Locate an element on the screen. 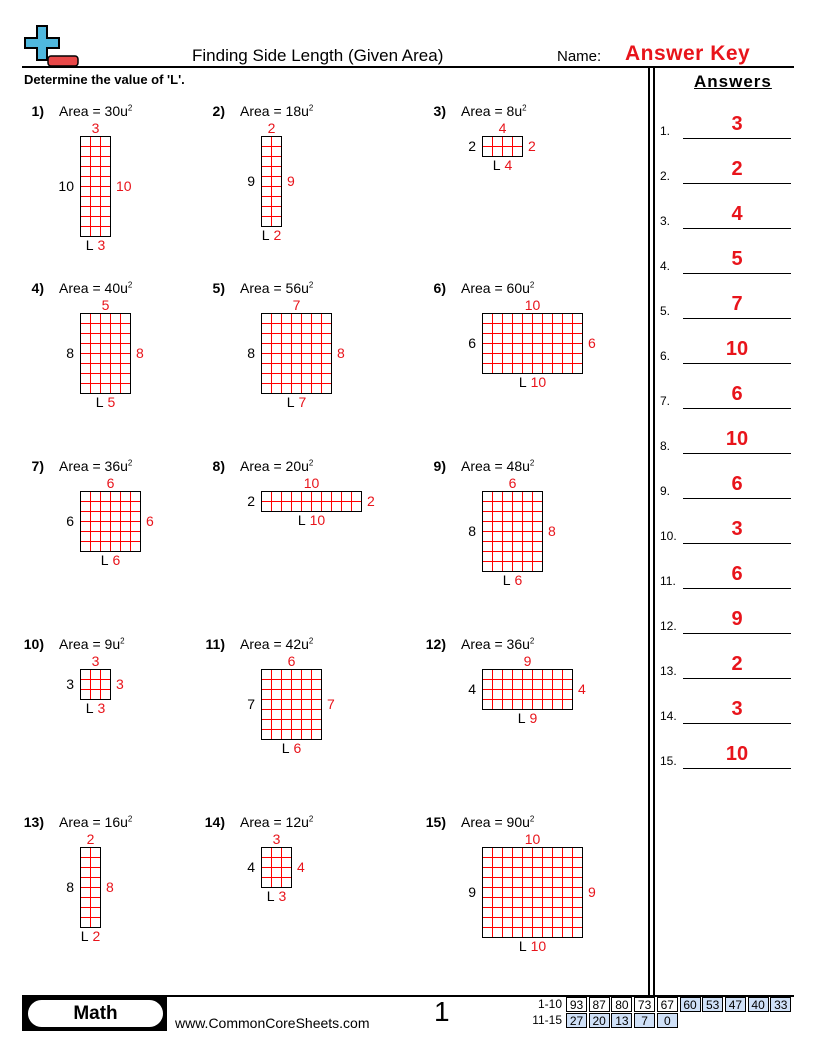 The width and height of the screenshot is (816, 1056). area-value: 48 is located at coordinates (514, 466).